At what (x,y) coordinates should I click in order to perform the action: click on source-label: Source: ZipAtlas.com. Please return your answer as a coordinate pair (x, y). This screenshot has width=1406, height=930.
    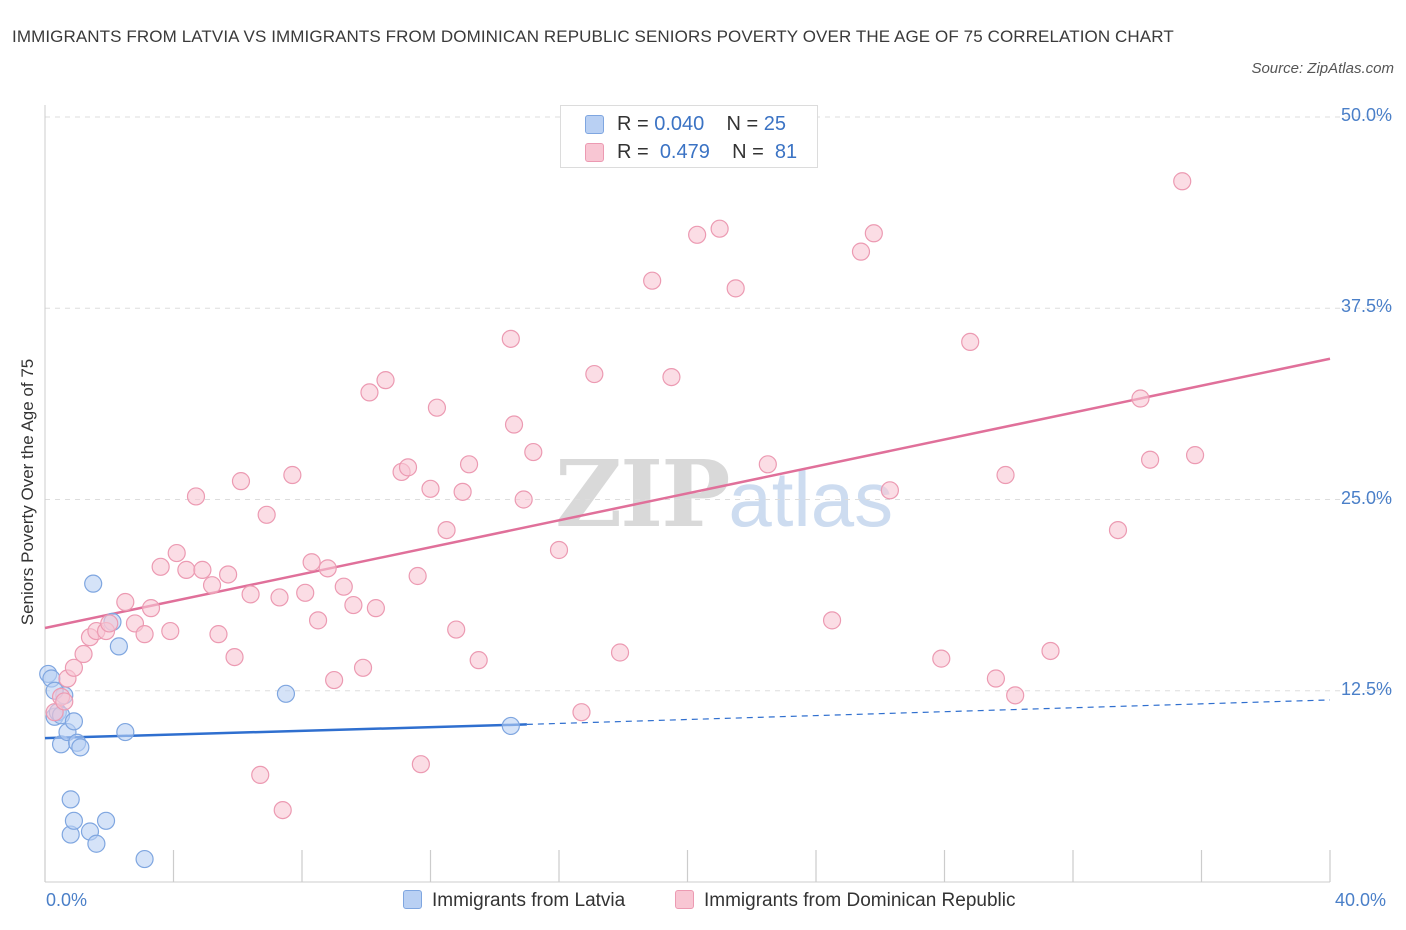
    Looking at the image, I should click on (1322, 68).